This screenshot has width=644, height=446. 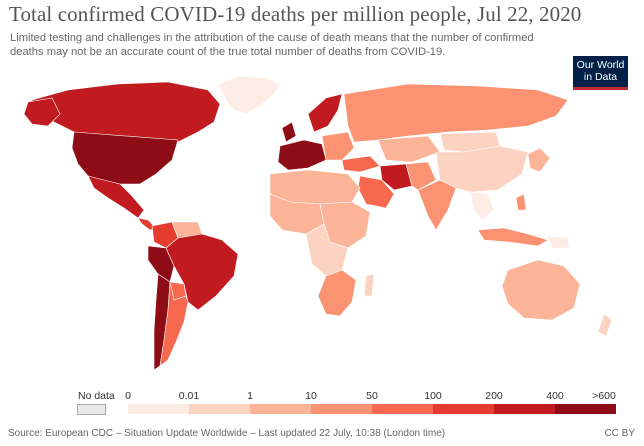 What do you see at coordinates (604, 396) in the screenshot?
I see `legend-tick-8: >600` at bounding box center [604, 396].